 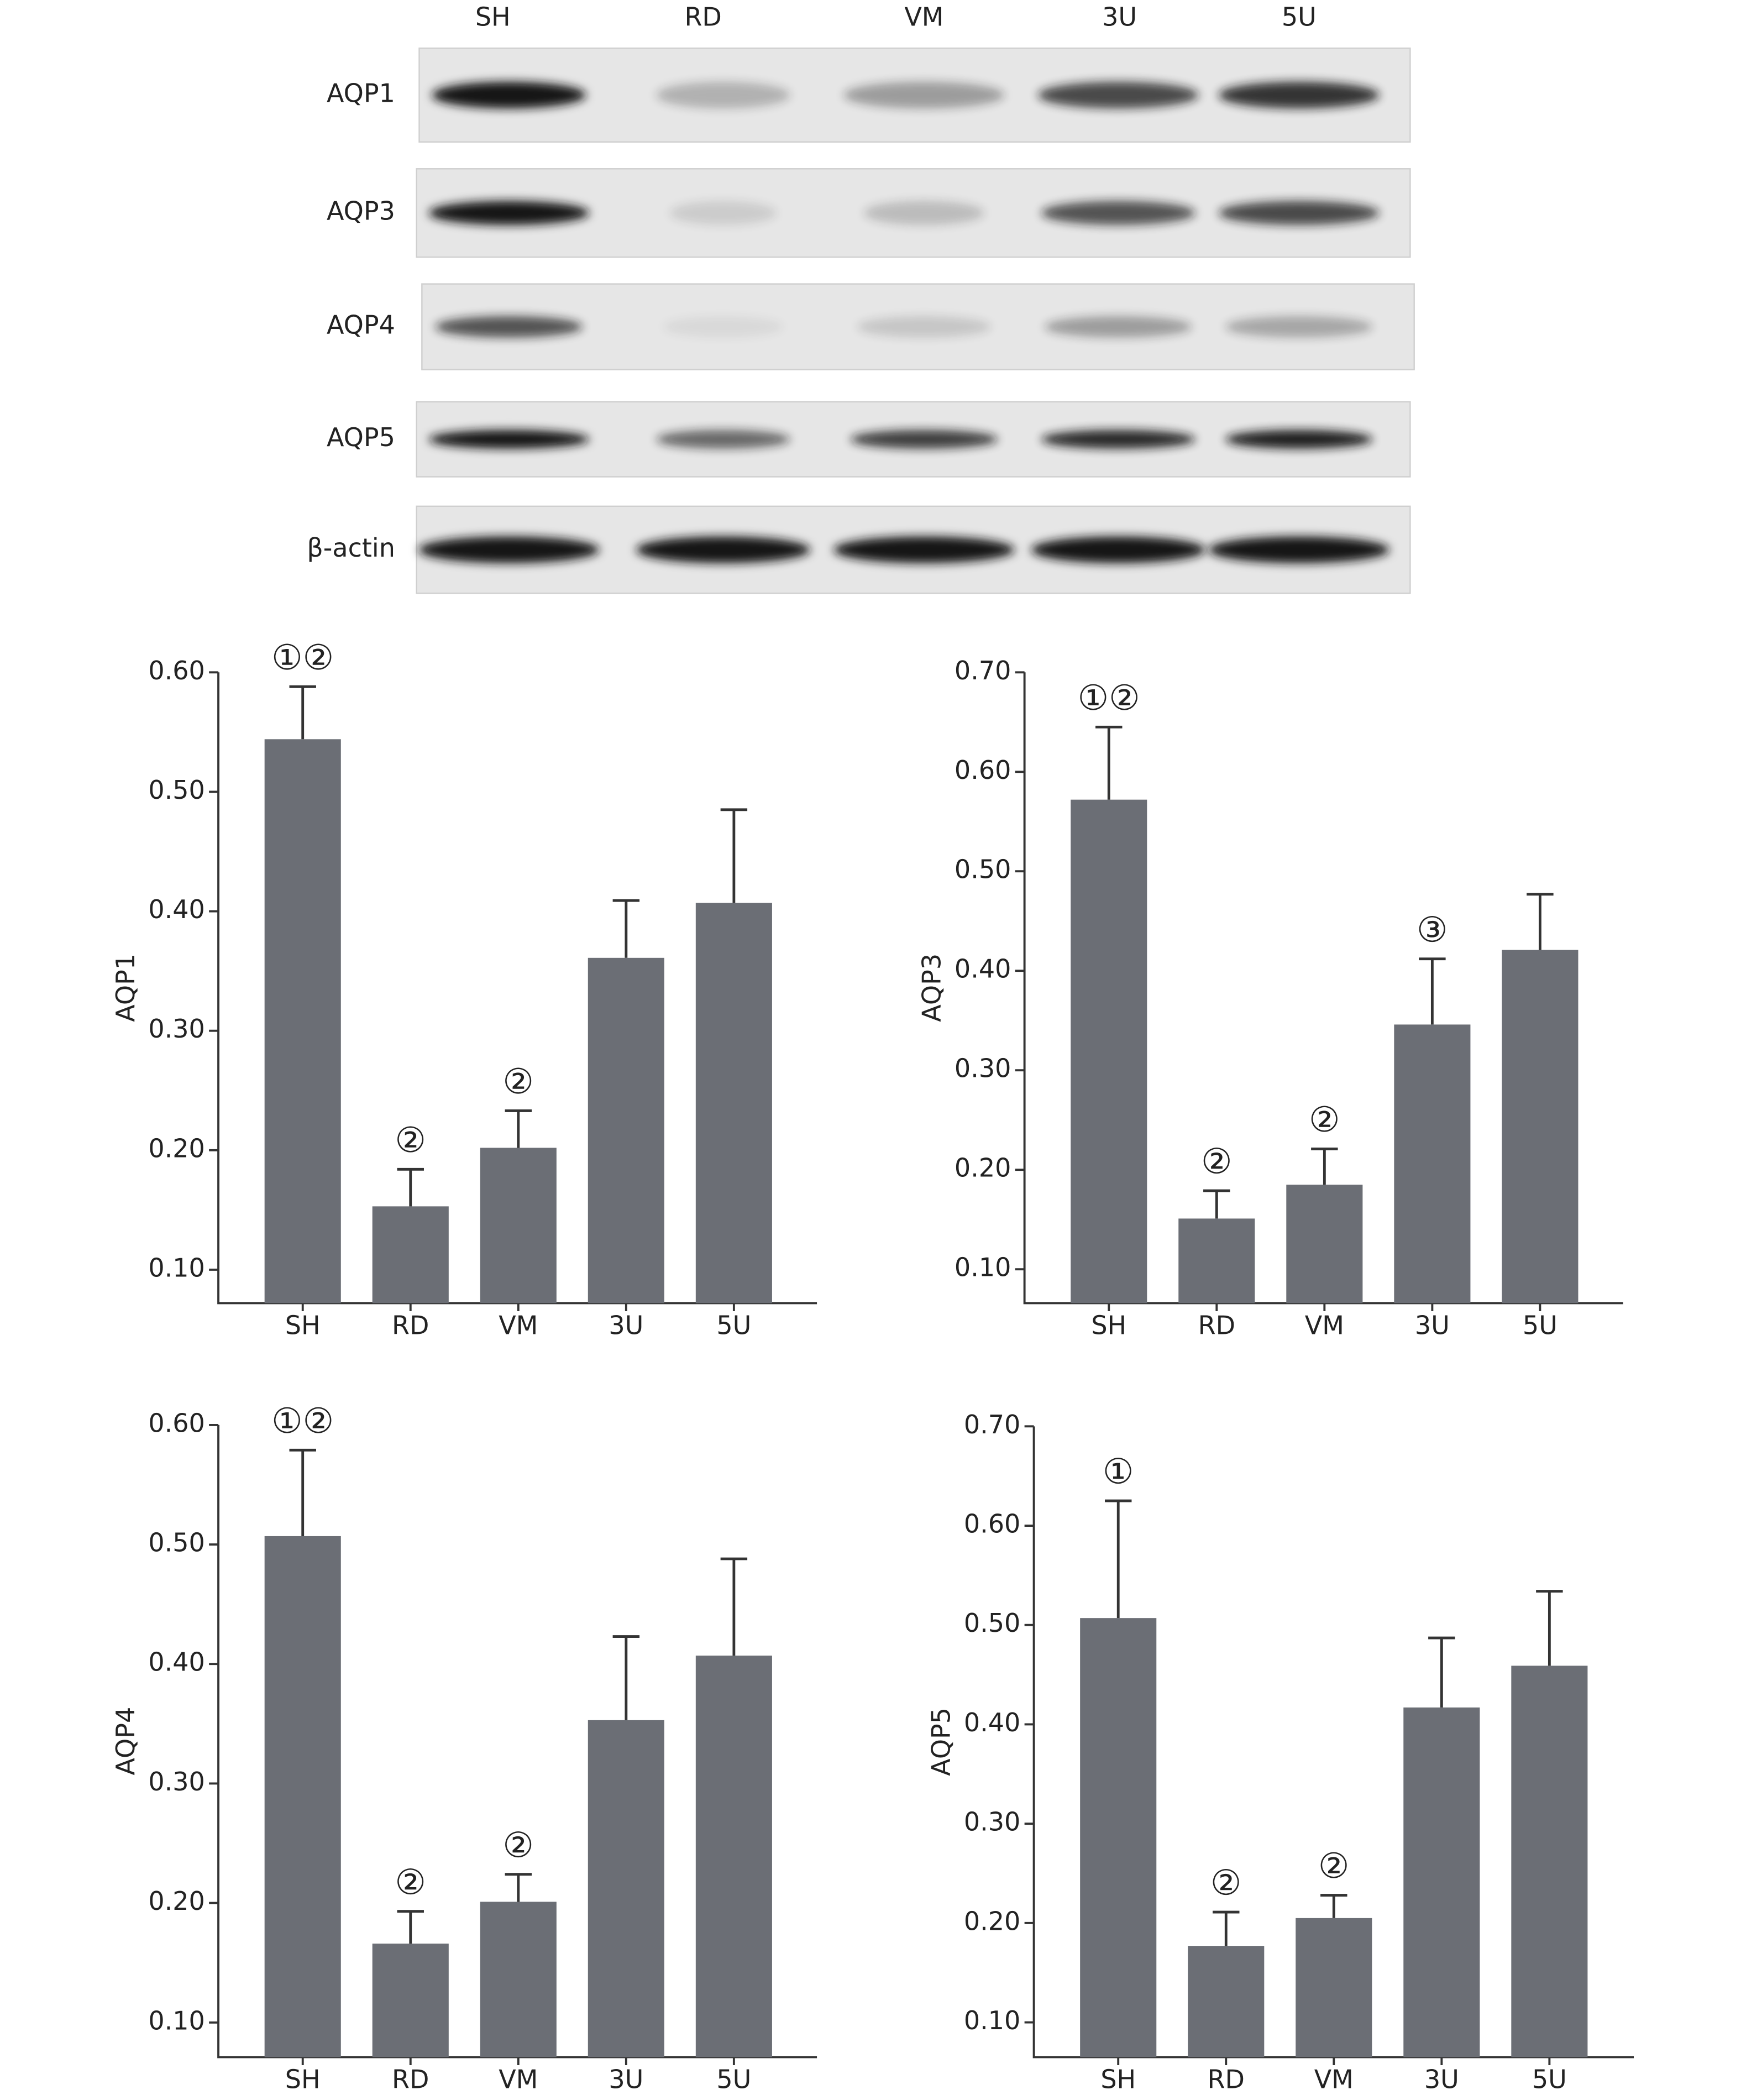 I want to click on x-tick-label: SH, so click(x=303, y=1325).